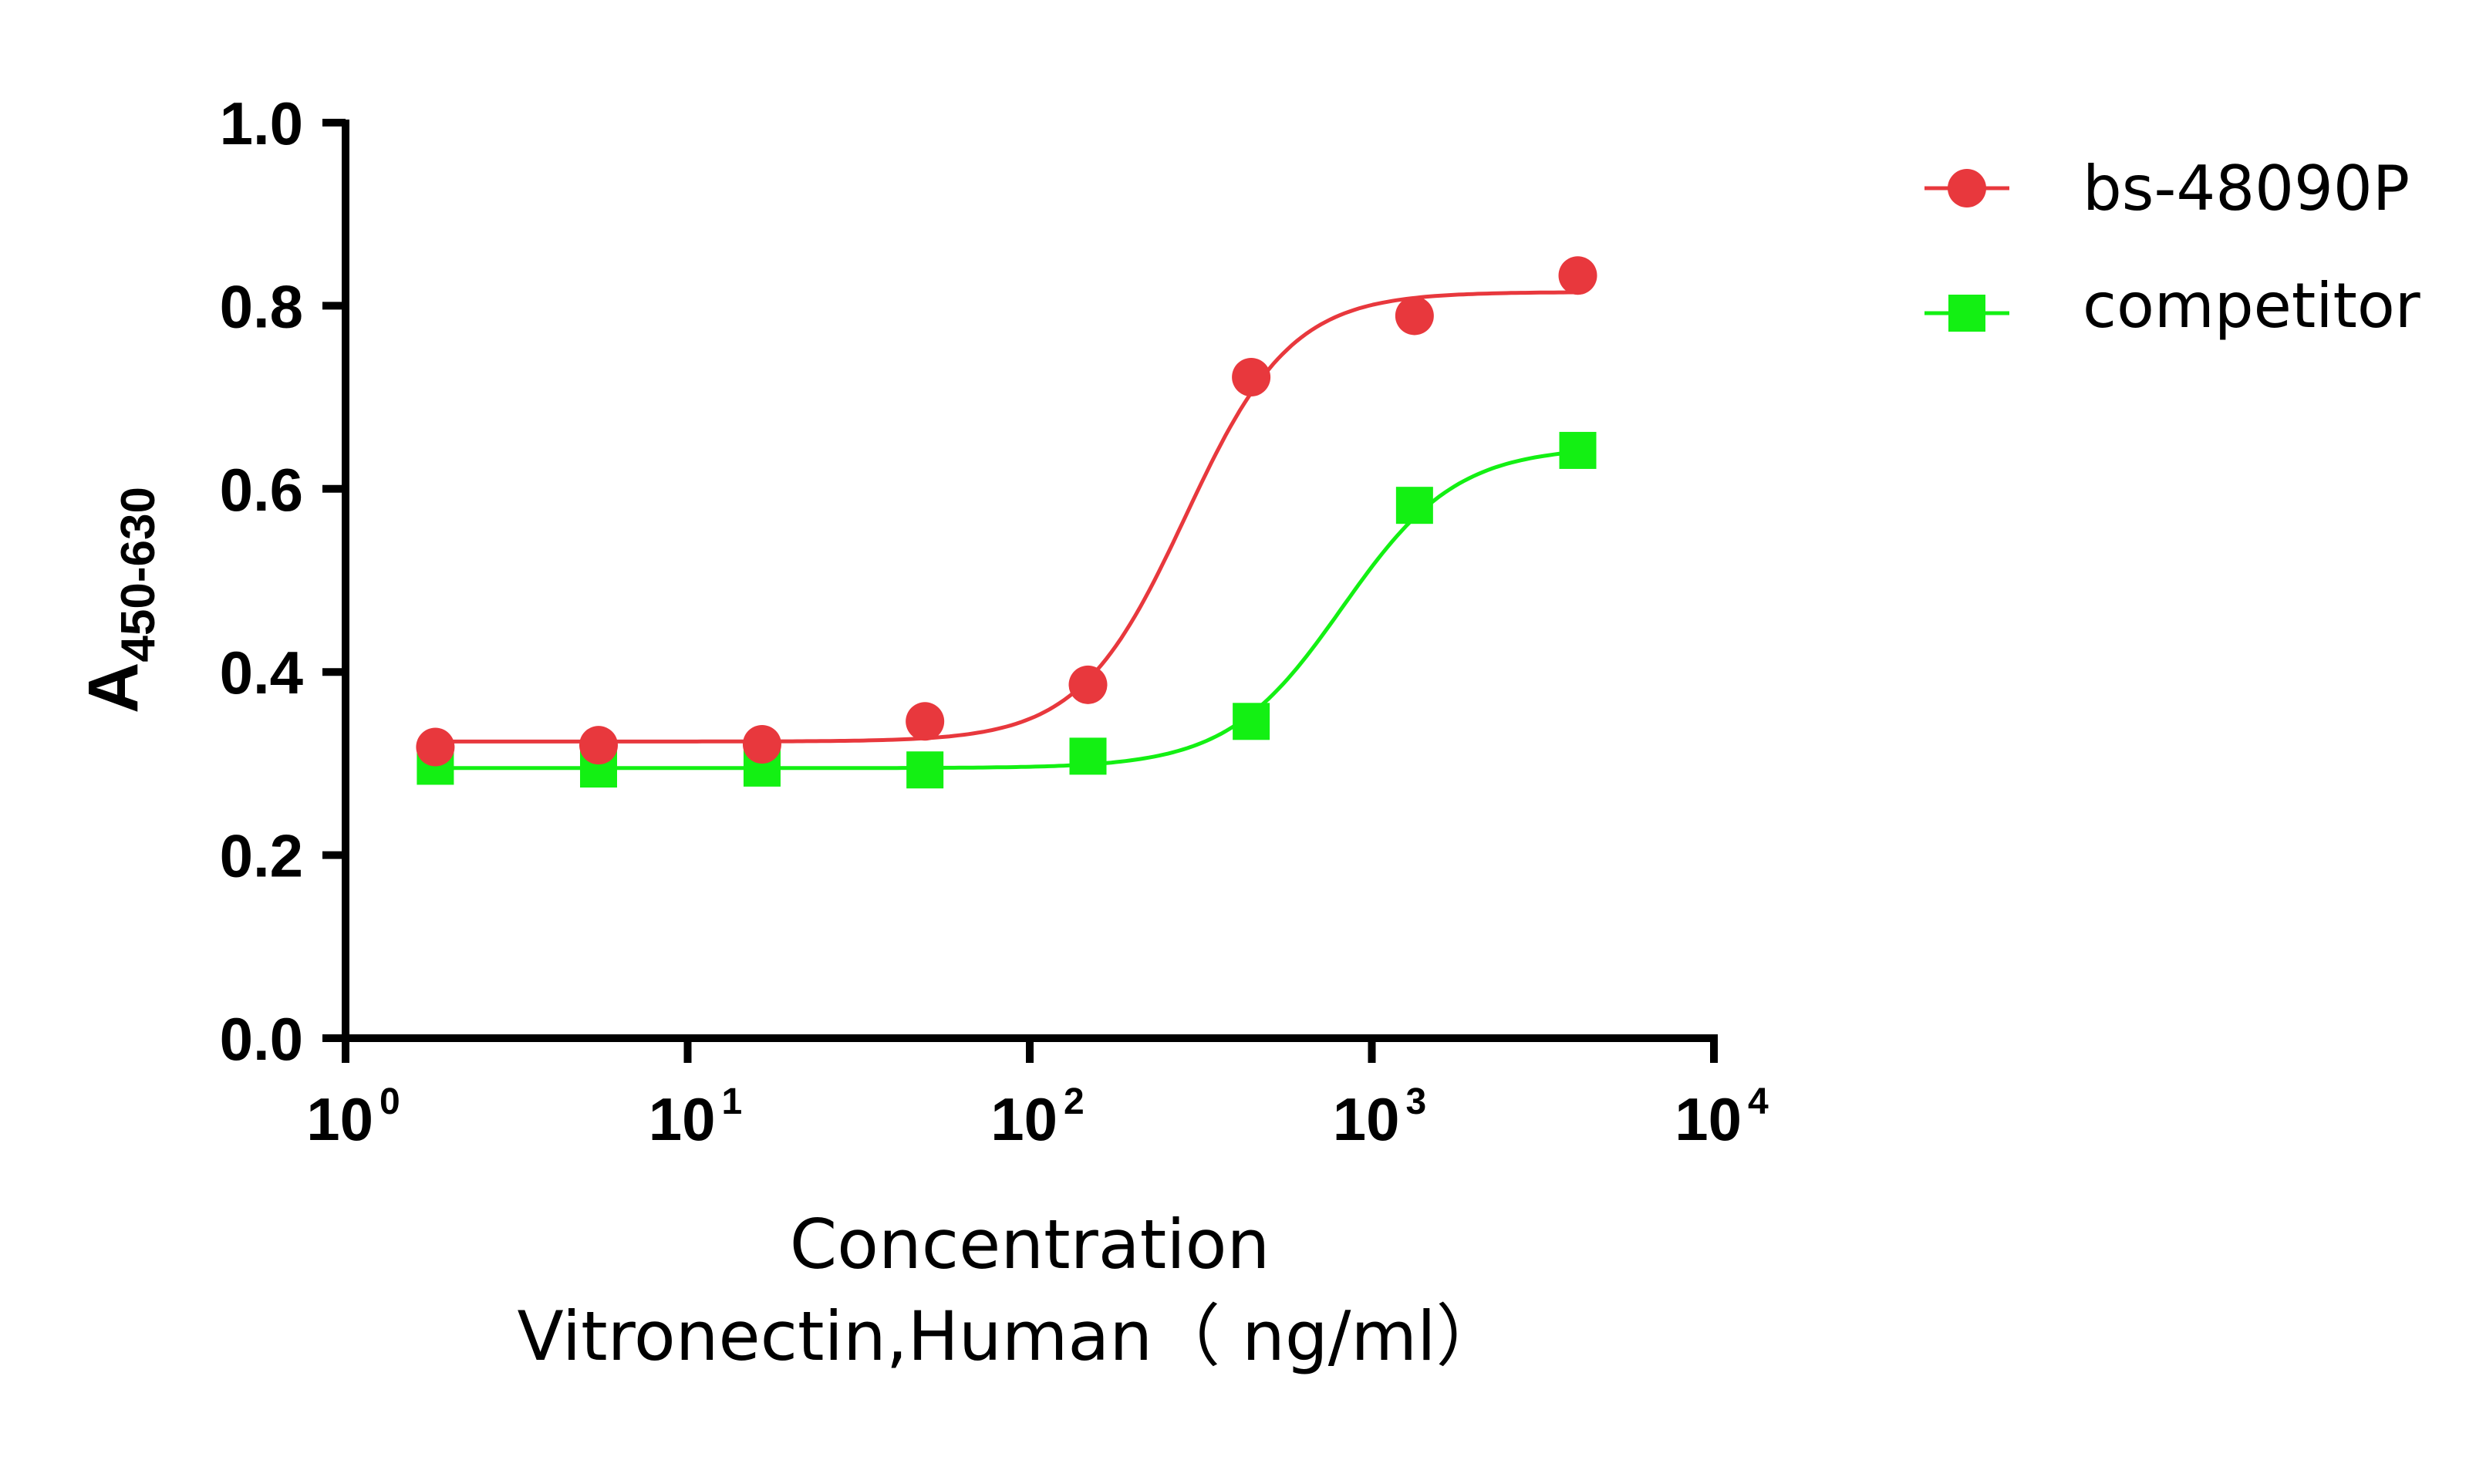 The width and height of the screenshot is (2476, 1484). What do you see at coordinates (1416, 1101) in the screenshot?
I see `x-tick-label-exponent: 3` at bounding box center [1416, 1101].